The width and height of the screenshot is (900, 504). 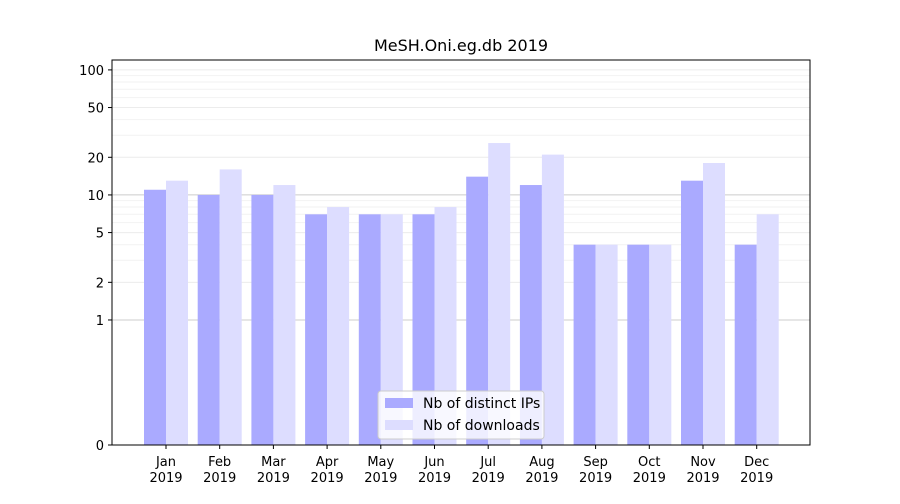 What do you see at coordinates (756, 462) in the screenshot?
I see `x-tick-label-month: Dec` at bounding box center [756, 462].